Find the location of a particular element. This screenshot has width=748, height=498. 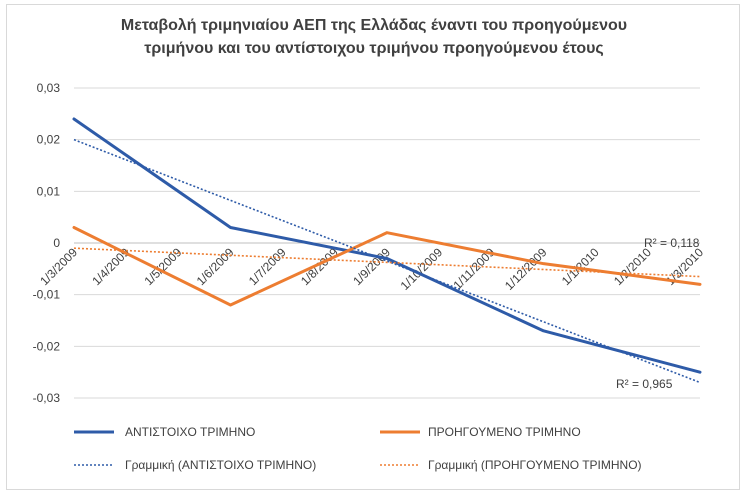

r-squared-label-1: R² = 0,965 is located at coordinates (644, 384).